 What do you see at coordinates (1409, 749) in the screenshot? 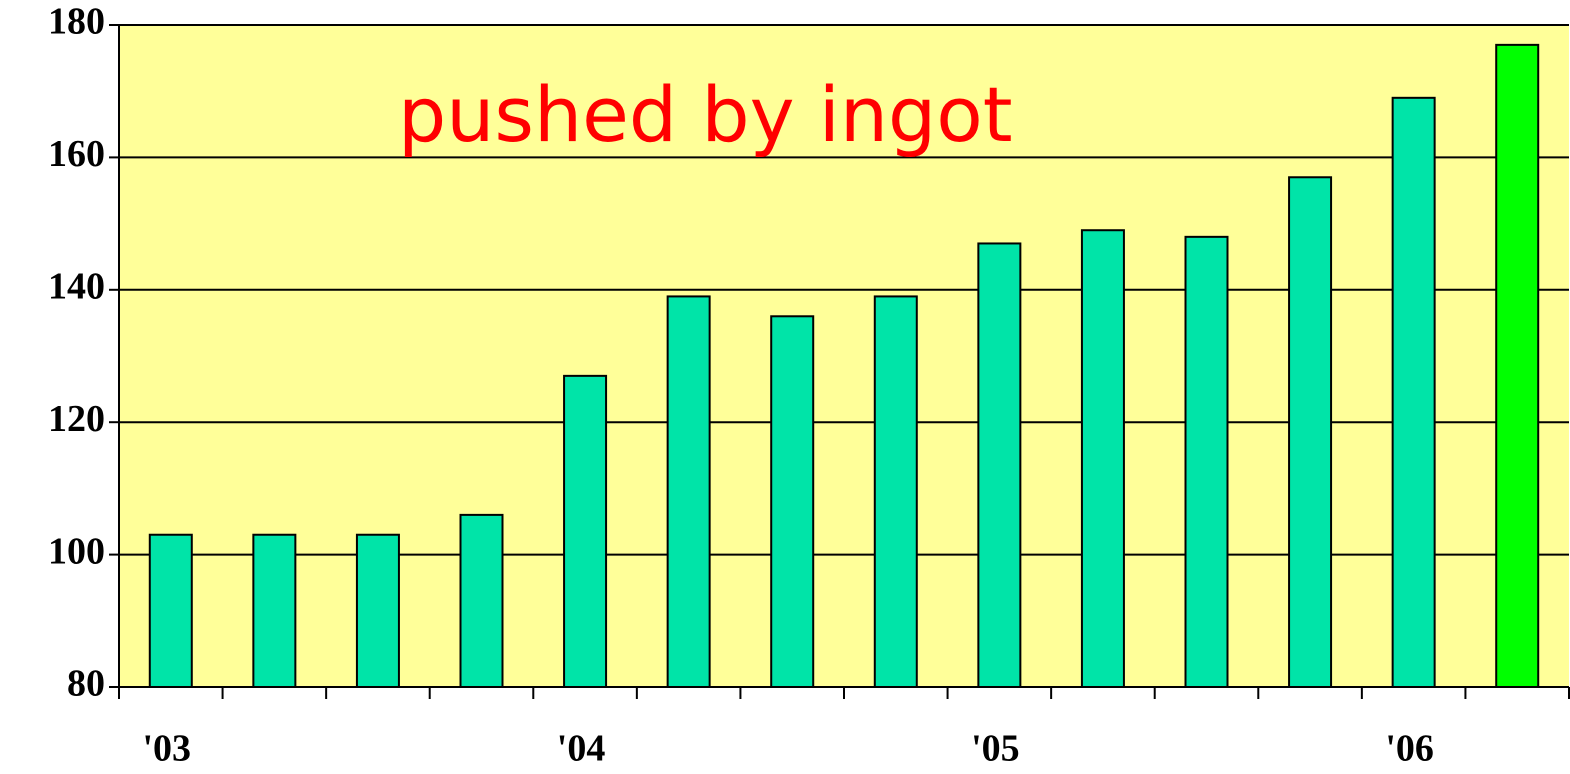
I see `x-tick-label: '06` at bounding box center [1409, 749].